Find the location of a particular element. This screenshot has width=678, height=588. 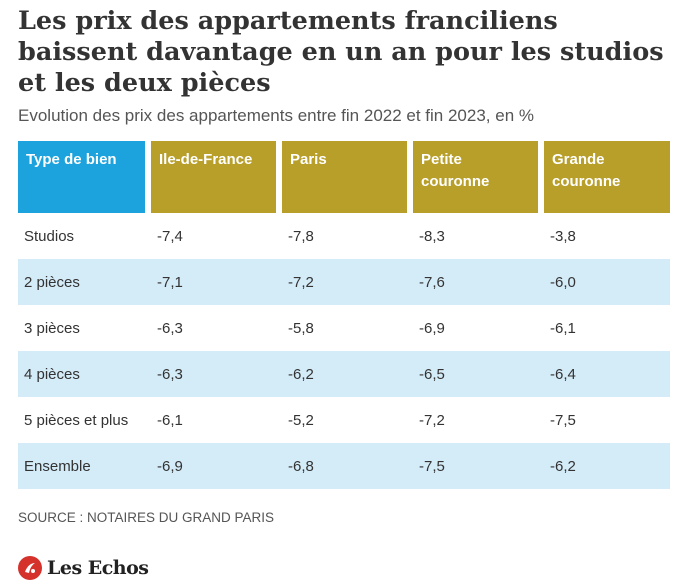

table-cell: -7,4 is located at coordinates (170, 236).